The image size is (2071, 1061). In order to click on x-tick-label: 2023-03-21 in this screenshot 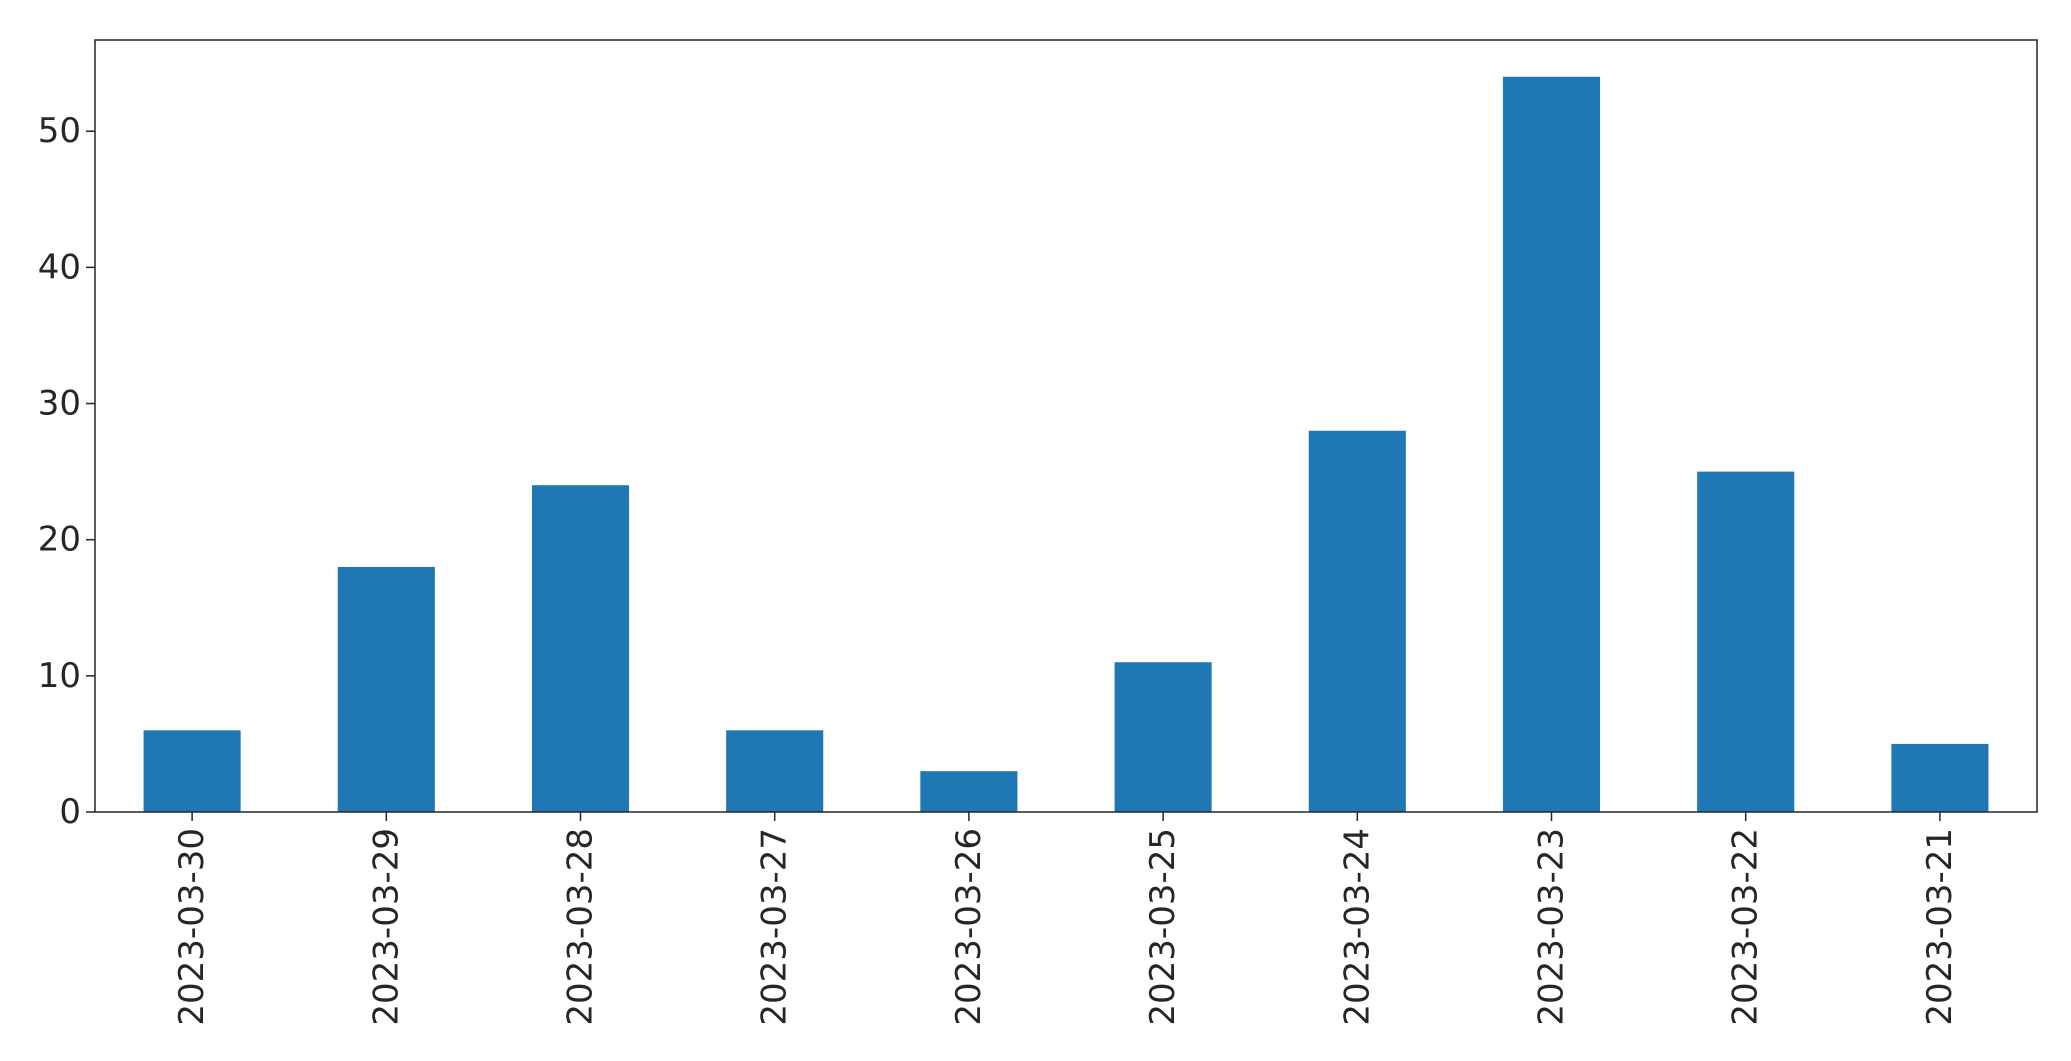, I will do `click(1940, 927)`.